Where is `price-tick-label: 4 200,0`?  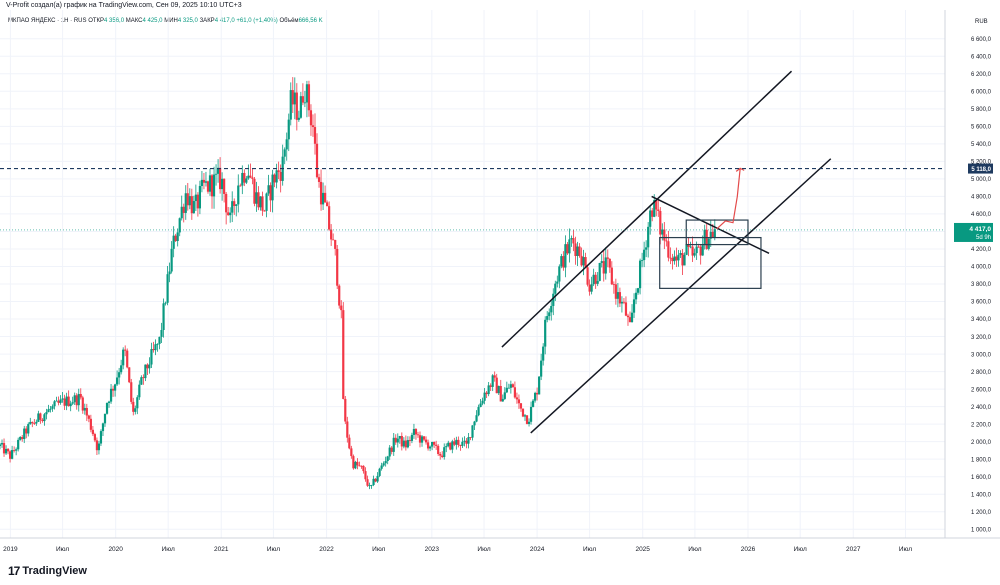 price-tick-label: 4 200,0 is located at coordinates (981, 250).